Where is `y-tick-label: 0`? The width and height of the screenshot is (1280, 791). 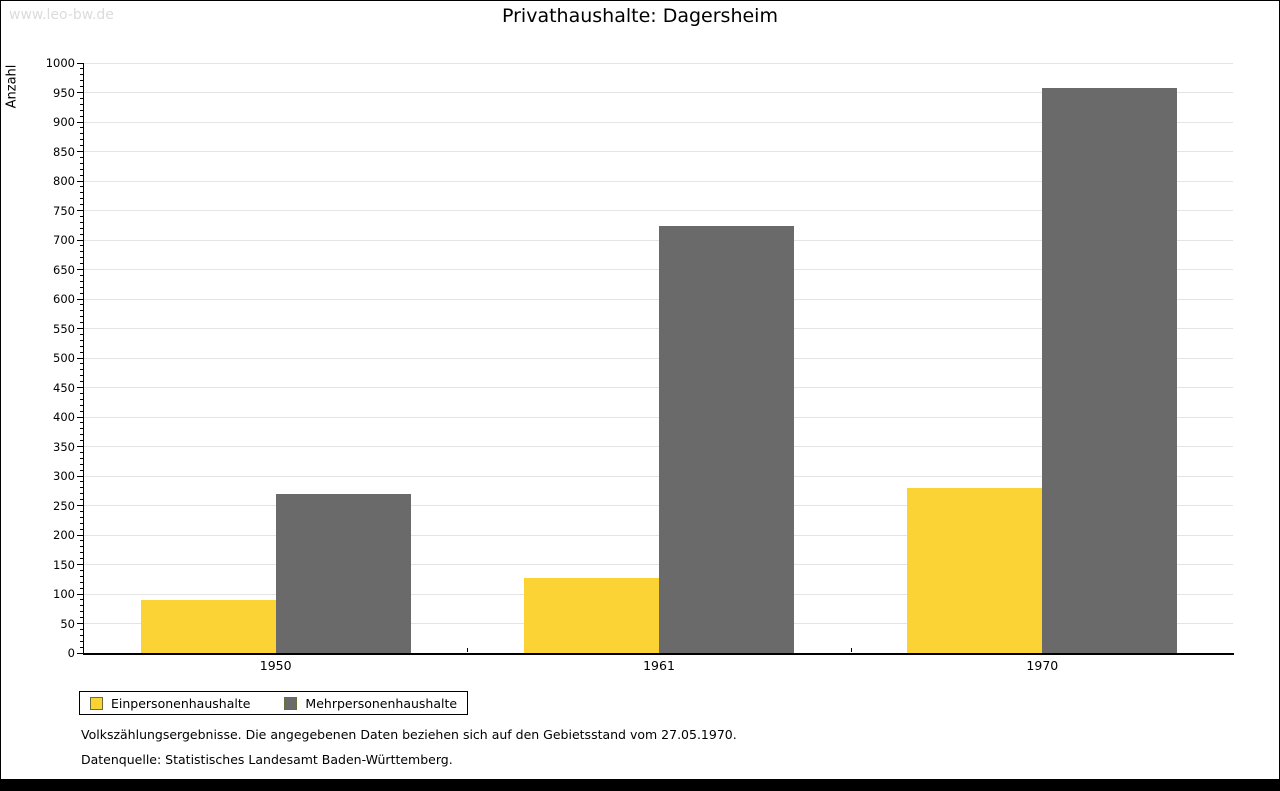 y-tick-label: 0 is located at coordinates (71, 653).